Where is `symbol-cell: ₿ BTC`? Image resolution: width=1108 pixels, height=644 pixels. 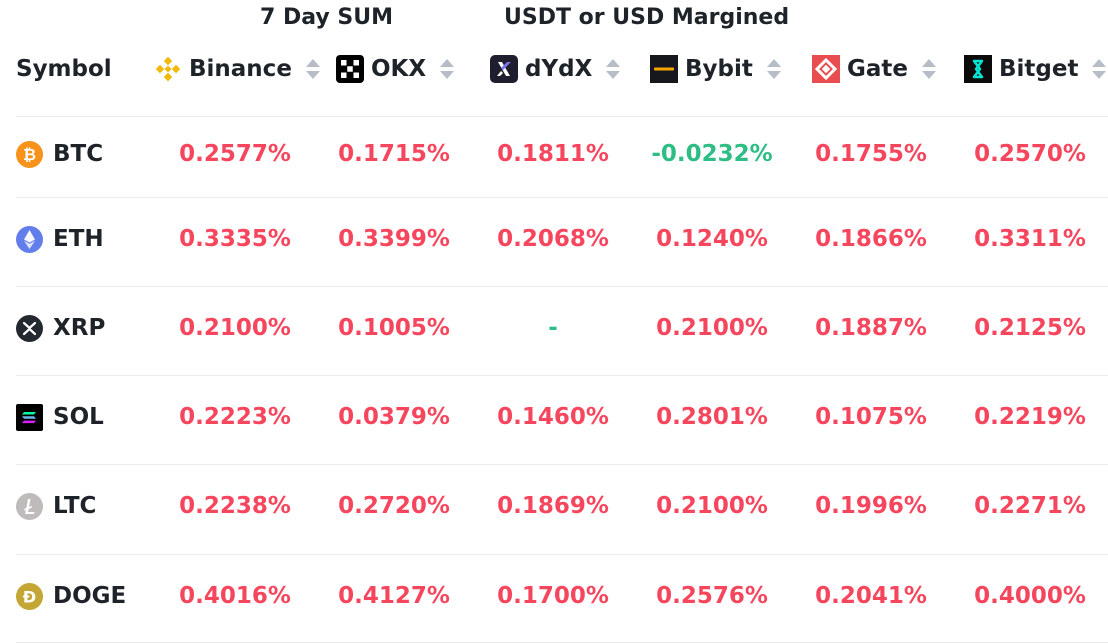 symbol-cell: ₿ BTC is located at coordinates (59, 154).